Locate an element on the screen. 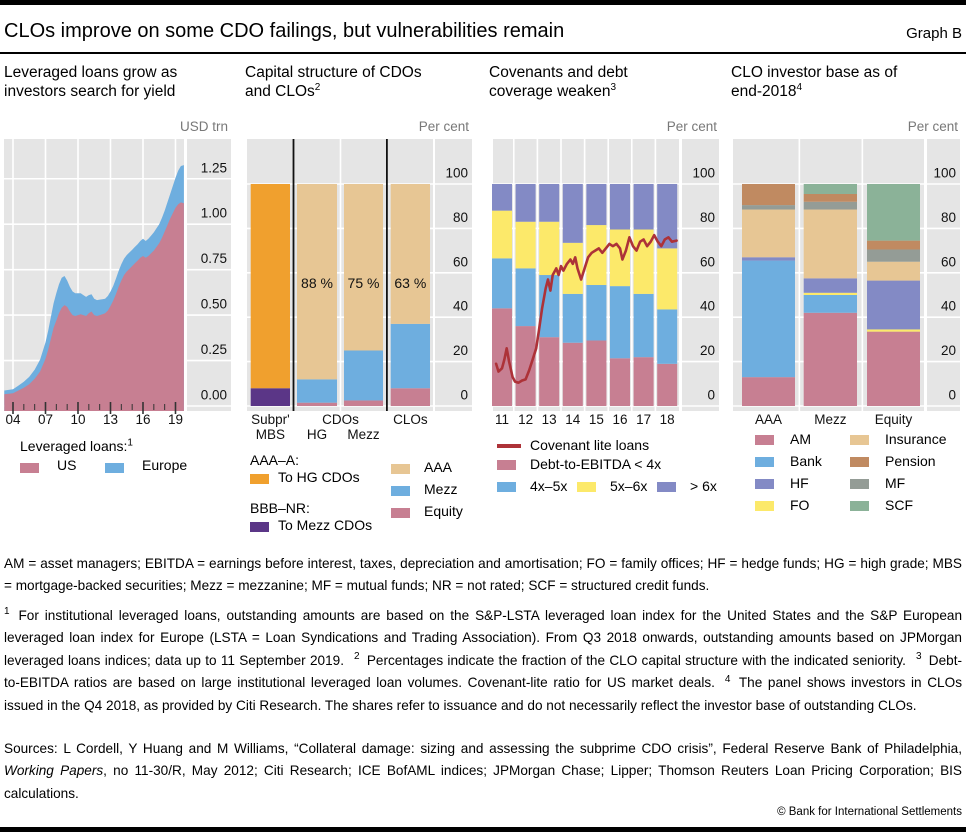 The height and width of the screenshot is (834, 966). svg-text: 0.00 is located at coordinates (214, 395).